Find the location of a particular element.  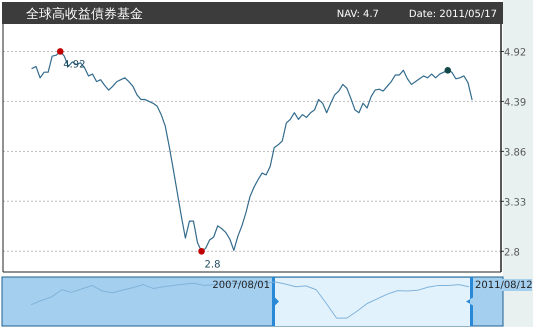

text: Date: 2011/05/17 is located at coordinates (452, 14).